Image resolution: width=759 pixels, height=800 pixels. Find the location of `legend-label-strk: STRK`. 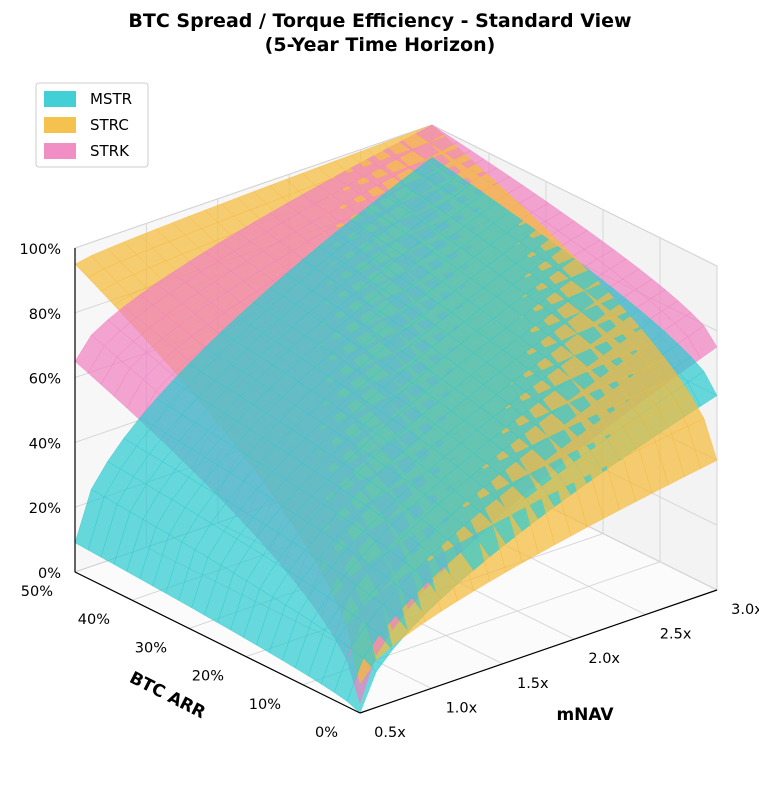

legend-label-strk: STRK is located at coordinates (110, 151).